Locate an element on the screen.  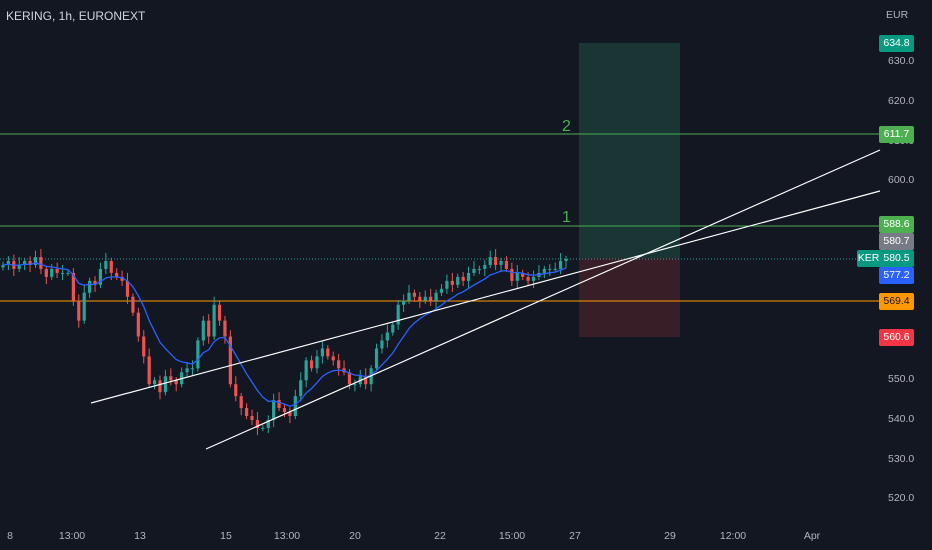
symbol-title: KERING, 1h, EURONEXT is located at coordinates (76, 16).